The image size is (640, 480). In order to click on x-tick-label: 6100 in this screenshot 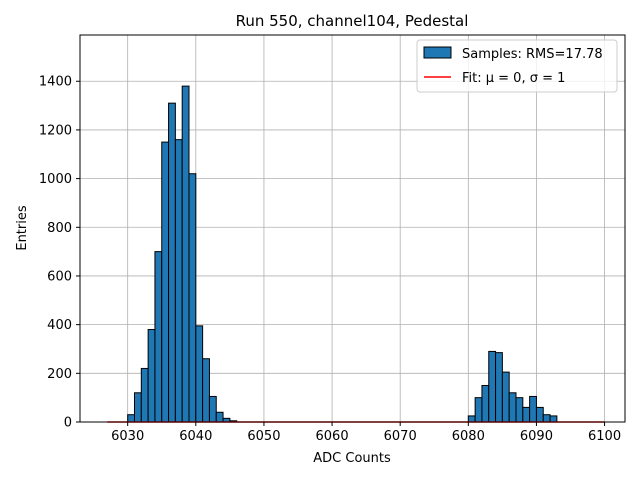, I will do `click(604, 436)`.